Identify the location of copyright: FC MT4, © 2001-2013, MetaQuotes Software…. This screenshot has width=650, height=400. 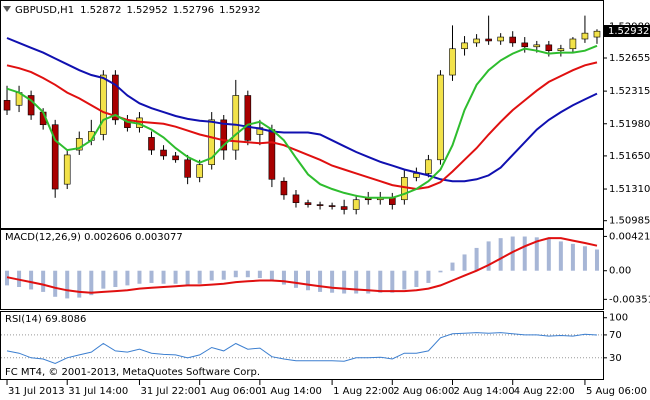
(132, 372).